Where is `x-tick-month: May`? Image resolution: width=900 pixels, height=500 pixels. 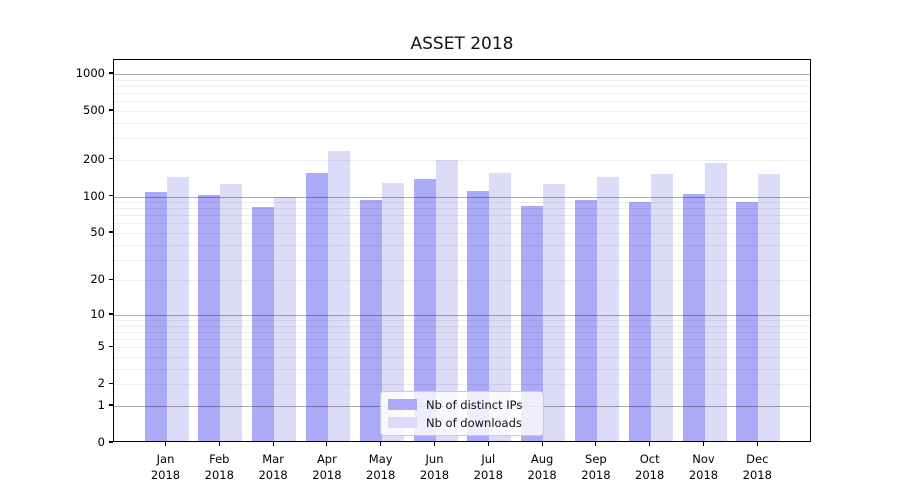 x-tick-month: May is located at coordinates (380, 459).